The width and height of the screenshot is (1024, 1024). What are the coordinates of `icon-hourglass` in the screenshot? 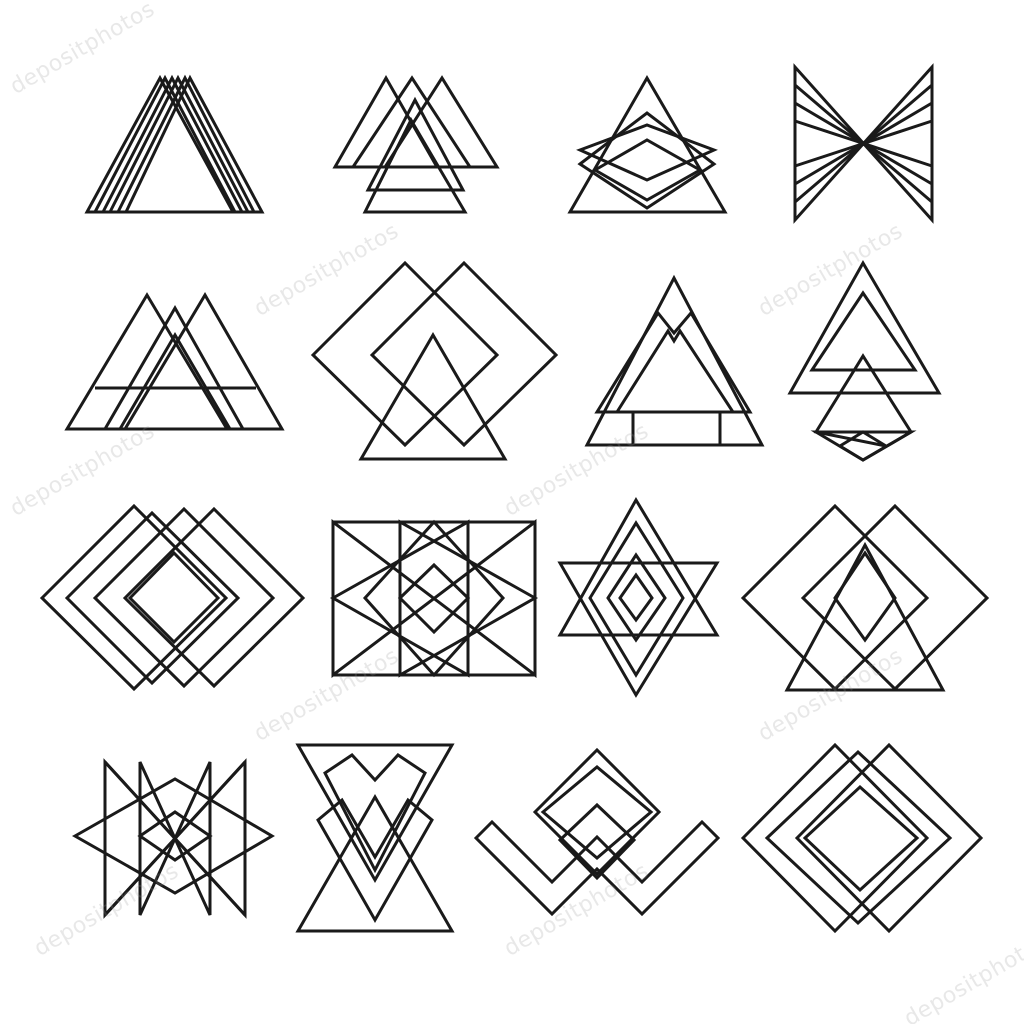 It's located at (375, 838).